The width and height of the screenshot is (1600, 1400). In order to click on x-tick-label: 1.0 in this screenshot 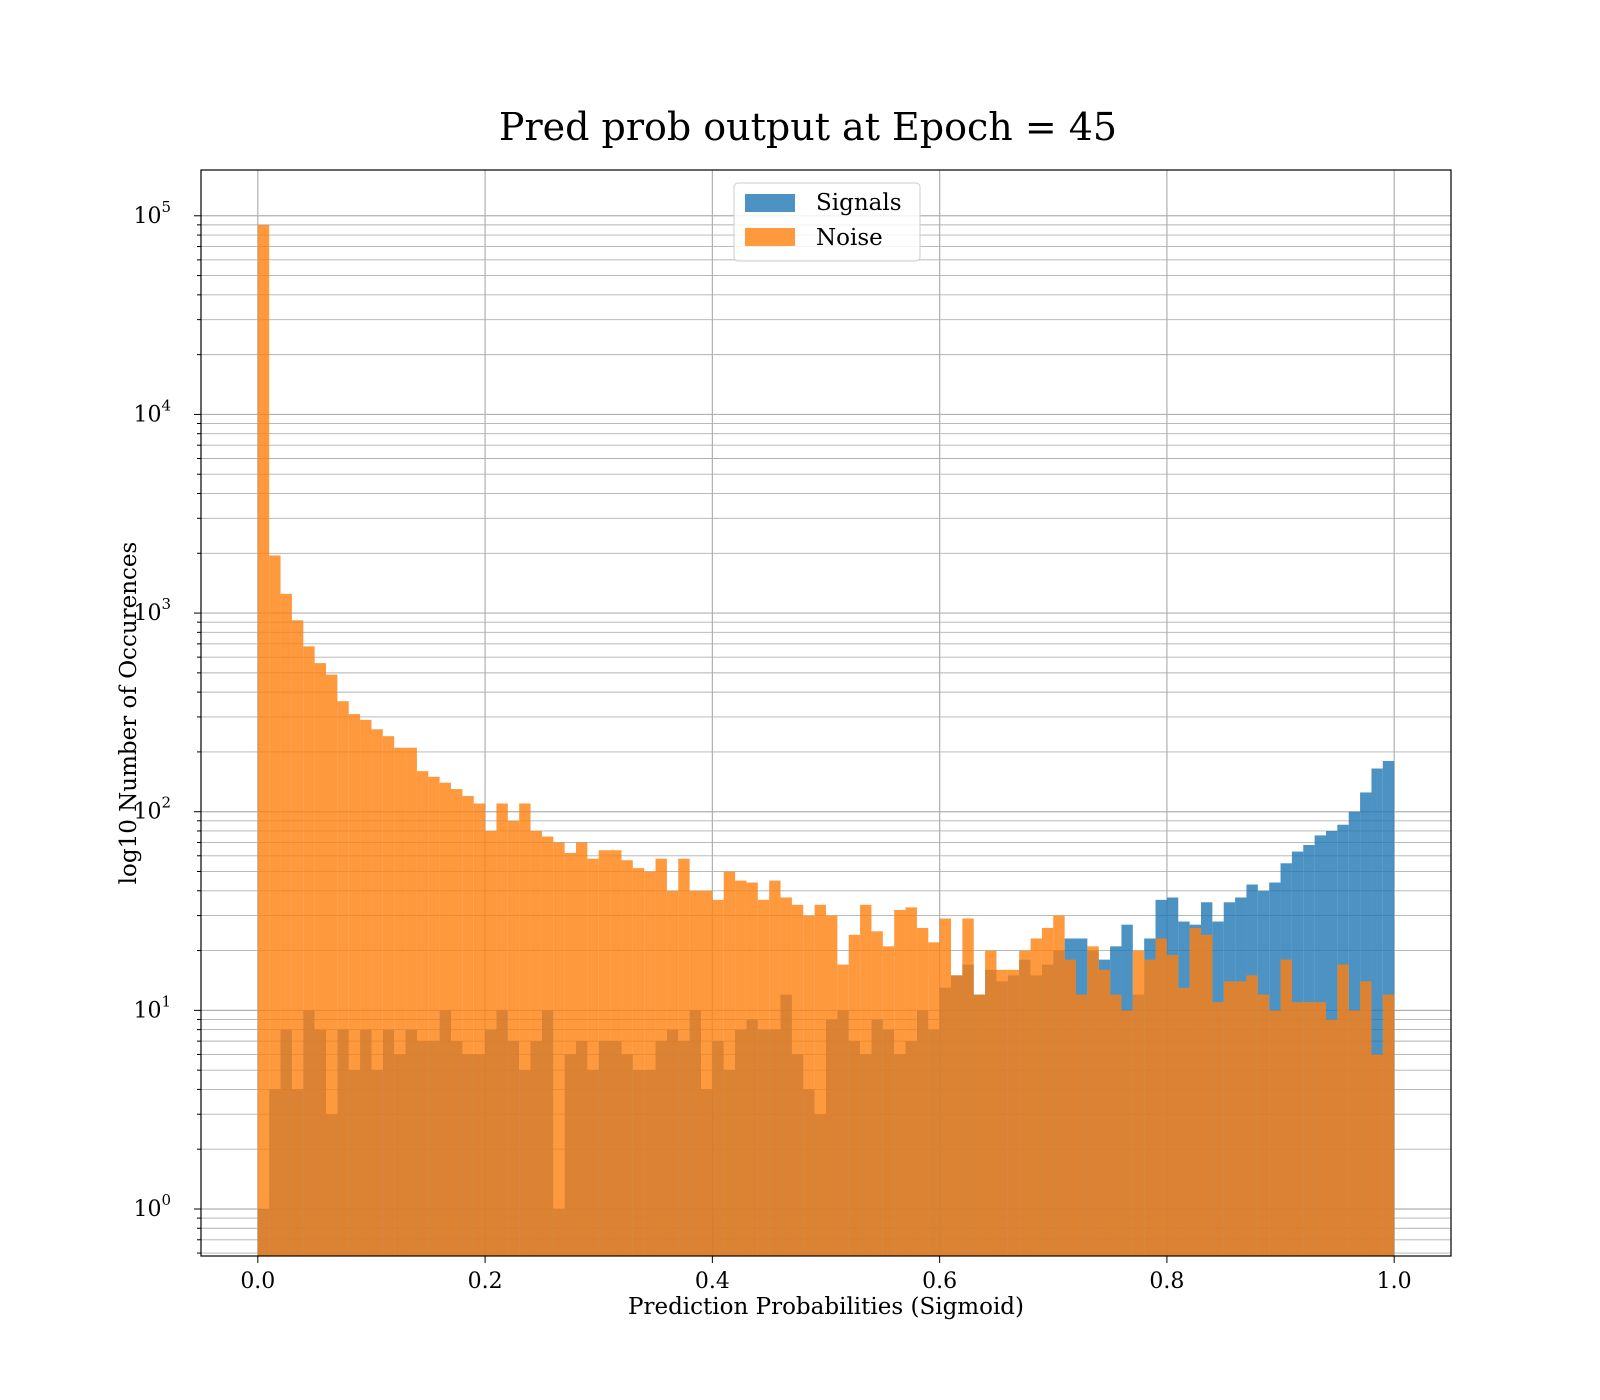, I will do `click(1394, 1281)`.